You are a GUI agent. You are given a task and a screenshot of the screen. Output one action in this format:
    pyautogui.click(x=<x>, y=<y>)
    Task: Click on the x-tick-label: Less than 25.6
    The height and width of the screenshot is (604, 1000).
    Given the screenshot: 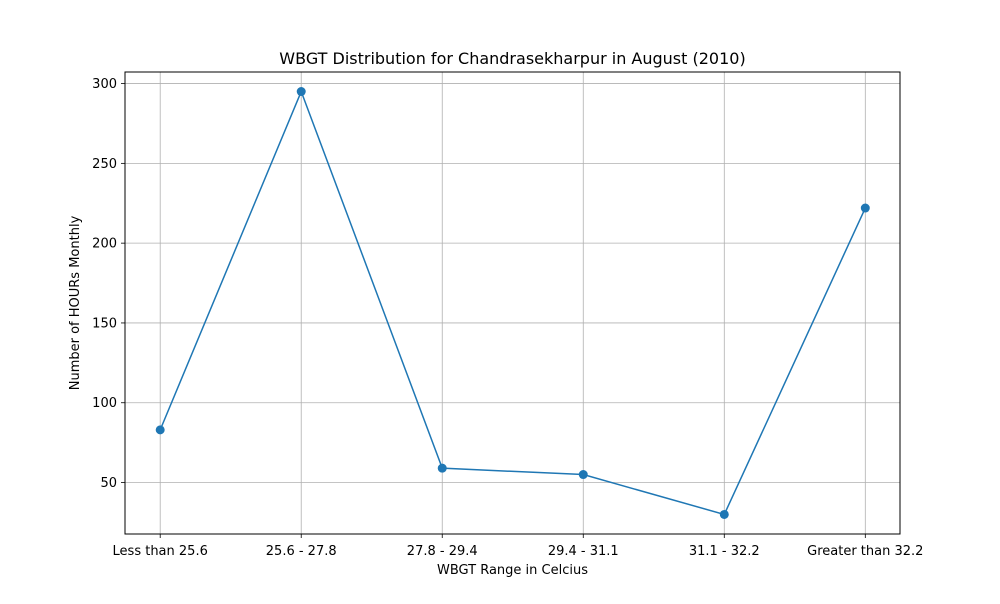 What is the action you would take?
    pyautogui.click(x=160, y=551)
    